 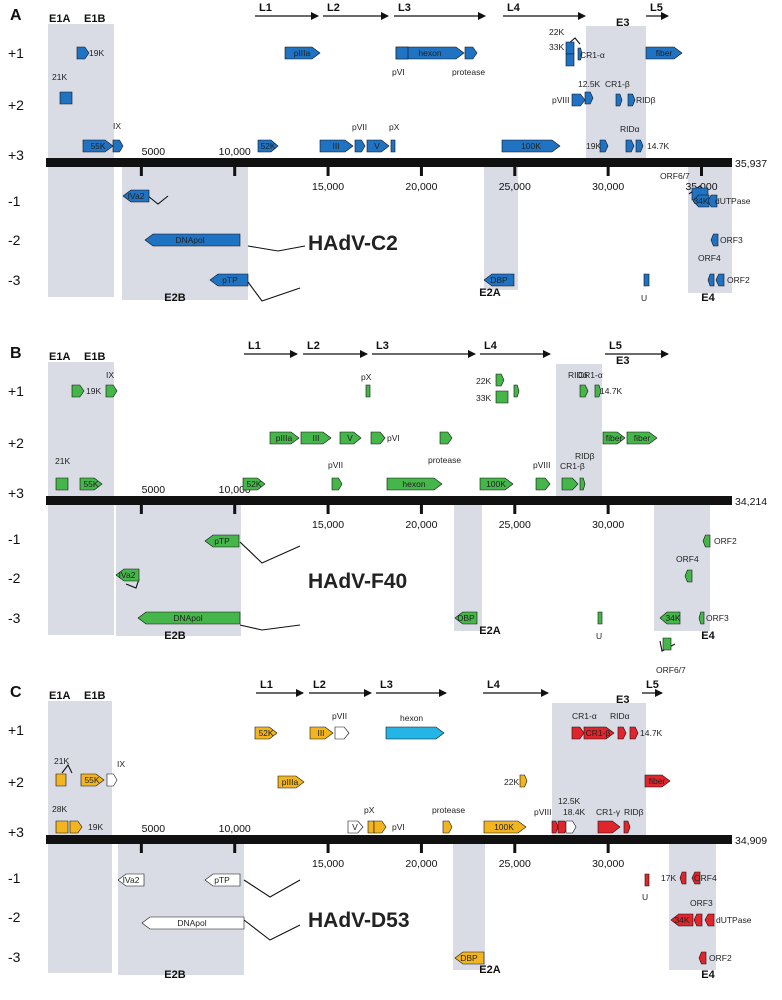 I want to click on splice-line, so click(x=272, y=888).